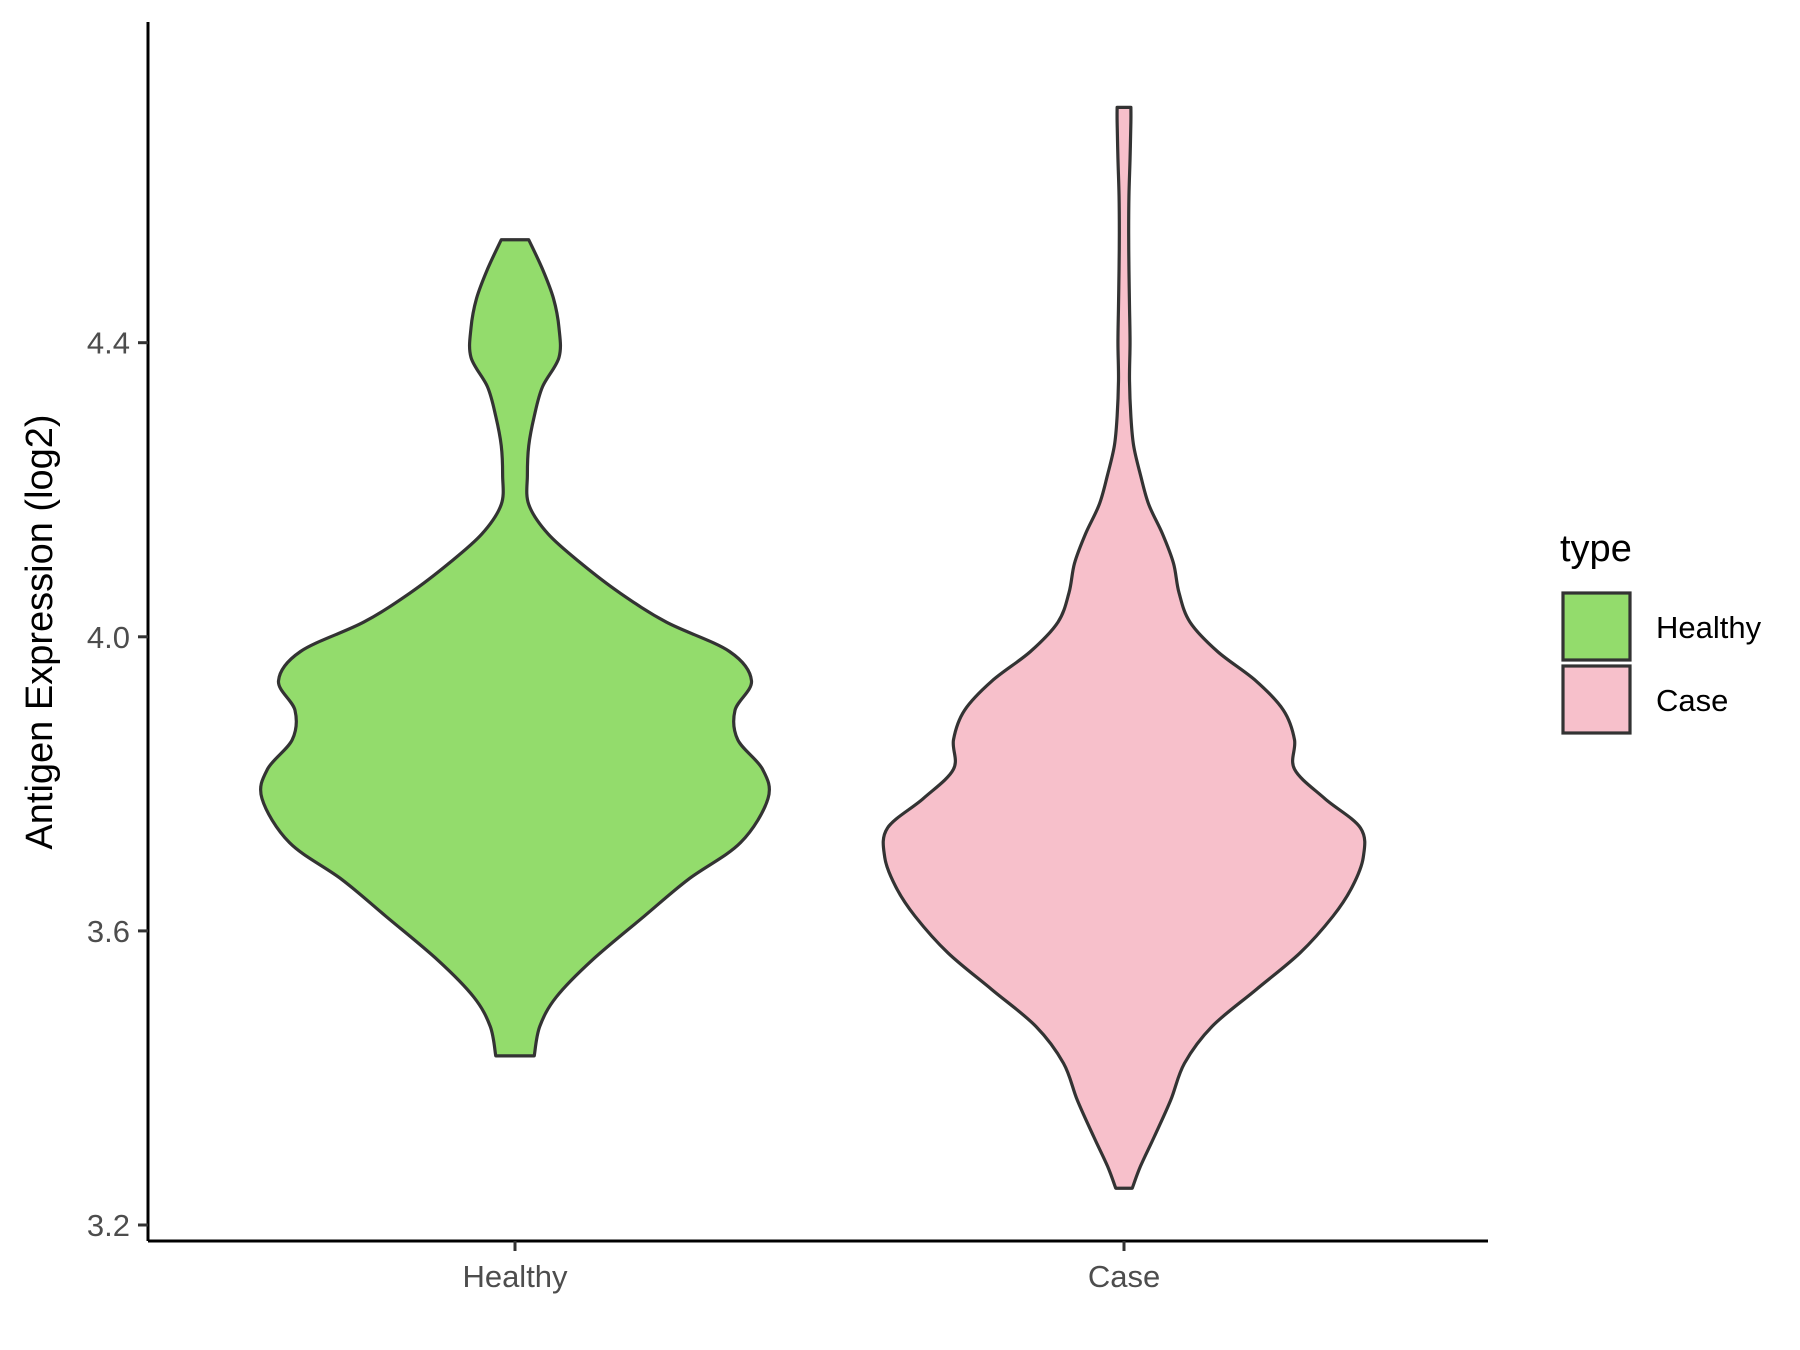  Describe the element at coordinates (1596, 699) in the screenshot. I see `legend-swatch-case` at that location.